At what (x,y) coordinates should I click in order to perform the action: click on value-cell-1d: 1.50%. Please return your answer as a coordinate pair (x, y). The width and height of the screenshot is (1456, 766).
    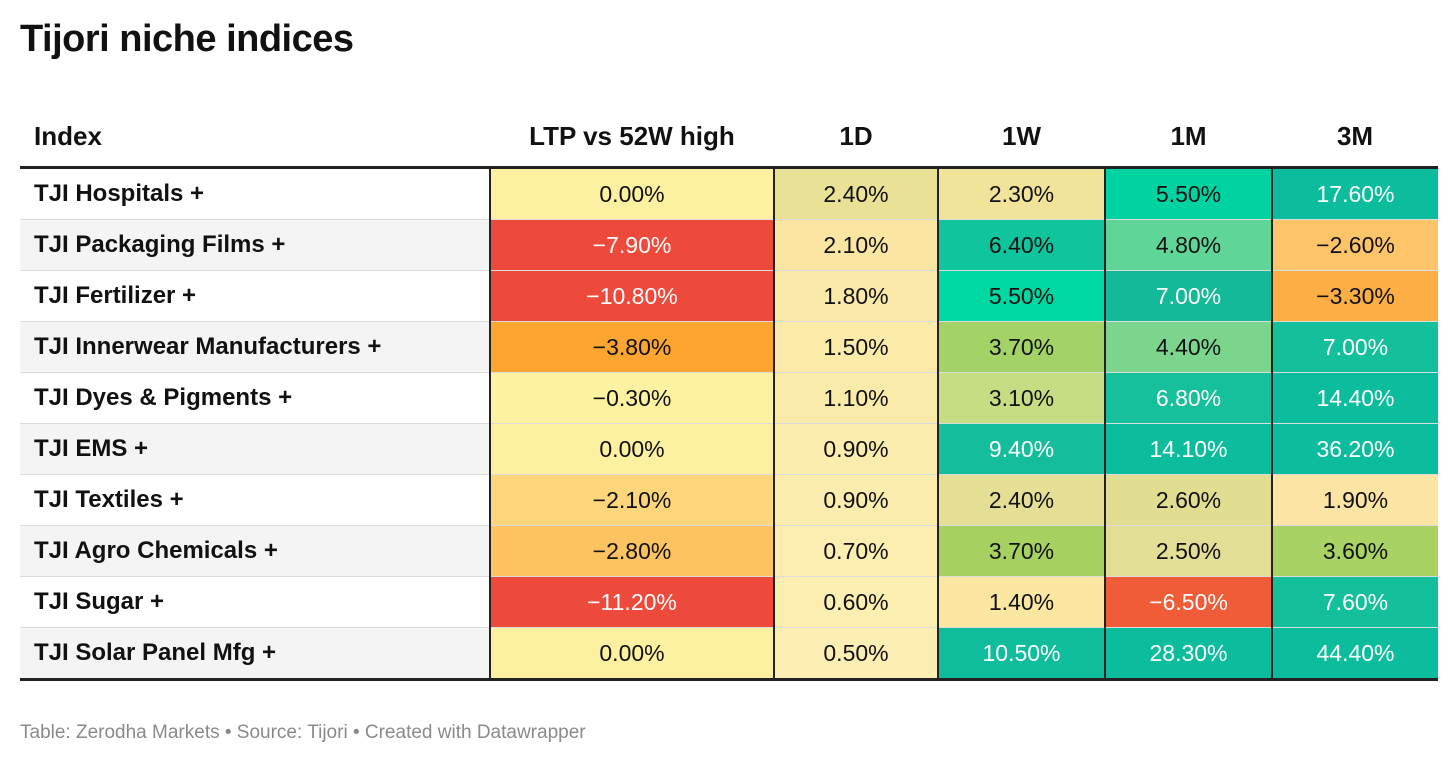
    Looking at the image, I should click on (856, 347).